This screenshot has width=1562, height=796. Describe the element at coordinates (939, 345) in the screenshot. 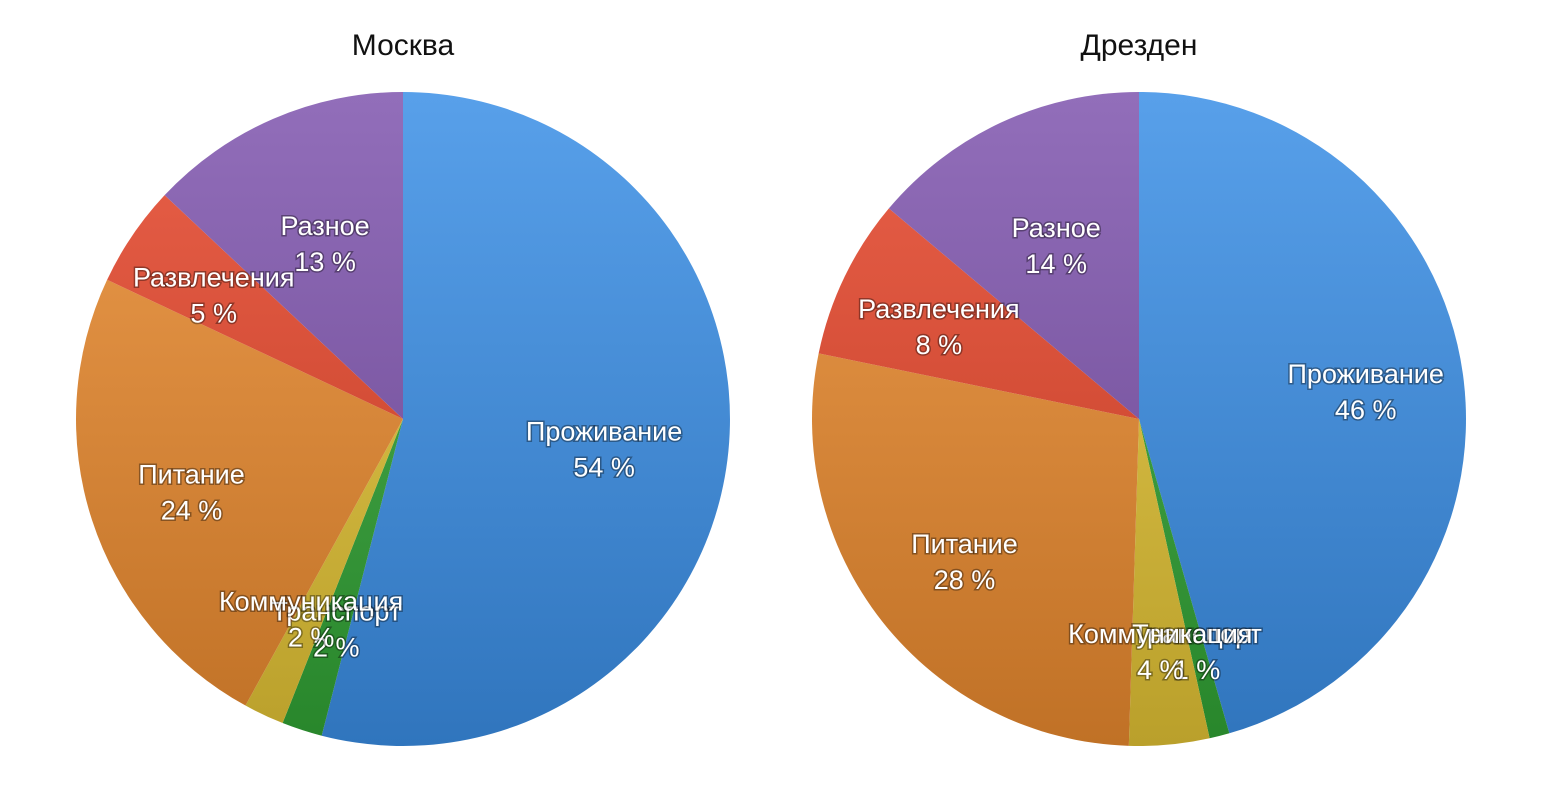

I see `slice-value-4: 8 %` at that location.